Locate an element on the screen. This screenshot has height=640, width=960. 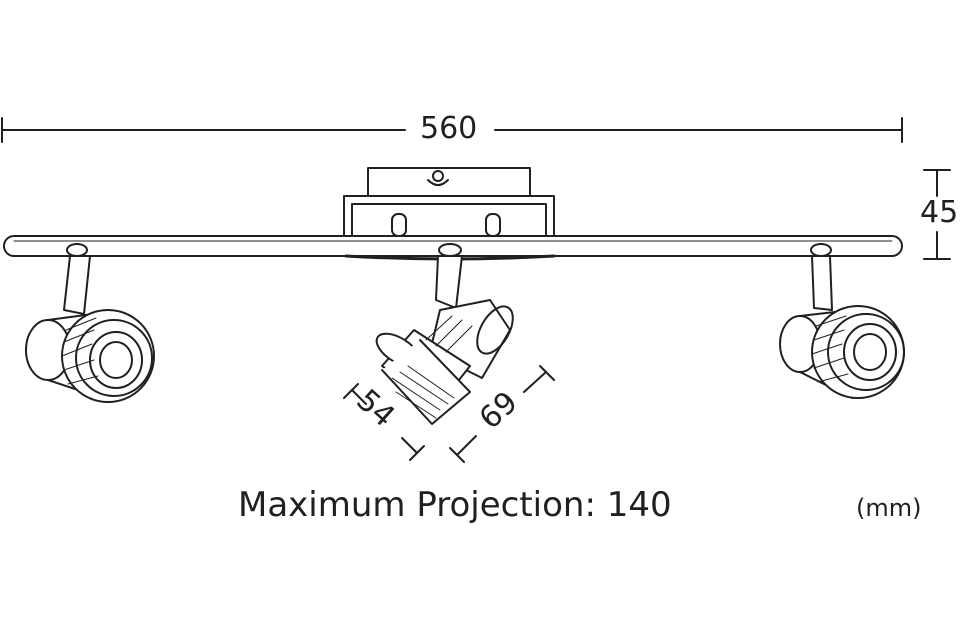
height-label: 45 is located at coordinates (939, 212).